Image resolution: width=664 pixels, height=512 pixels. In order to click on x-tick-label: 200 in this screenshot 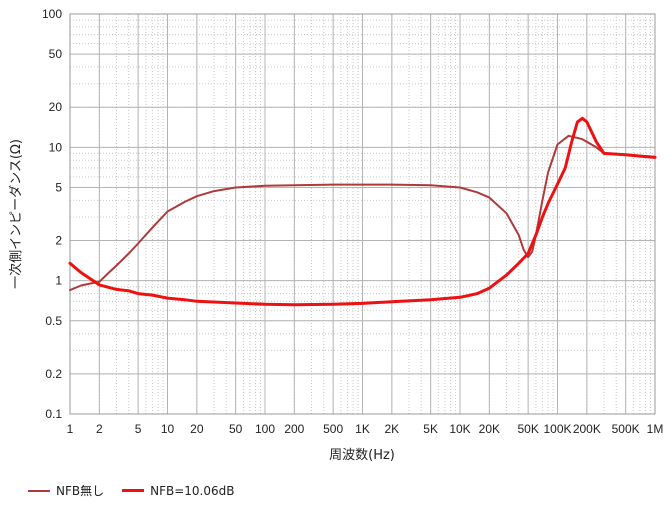, I will do `click(294, 429)`.